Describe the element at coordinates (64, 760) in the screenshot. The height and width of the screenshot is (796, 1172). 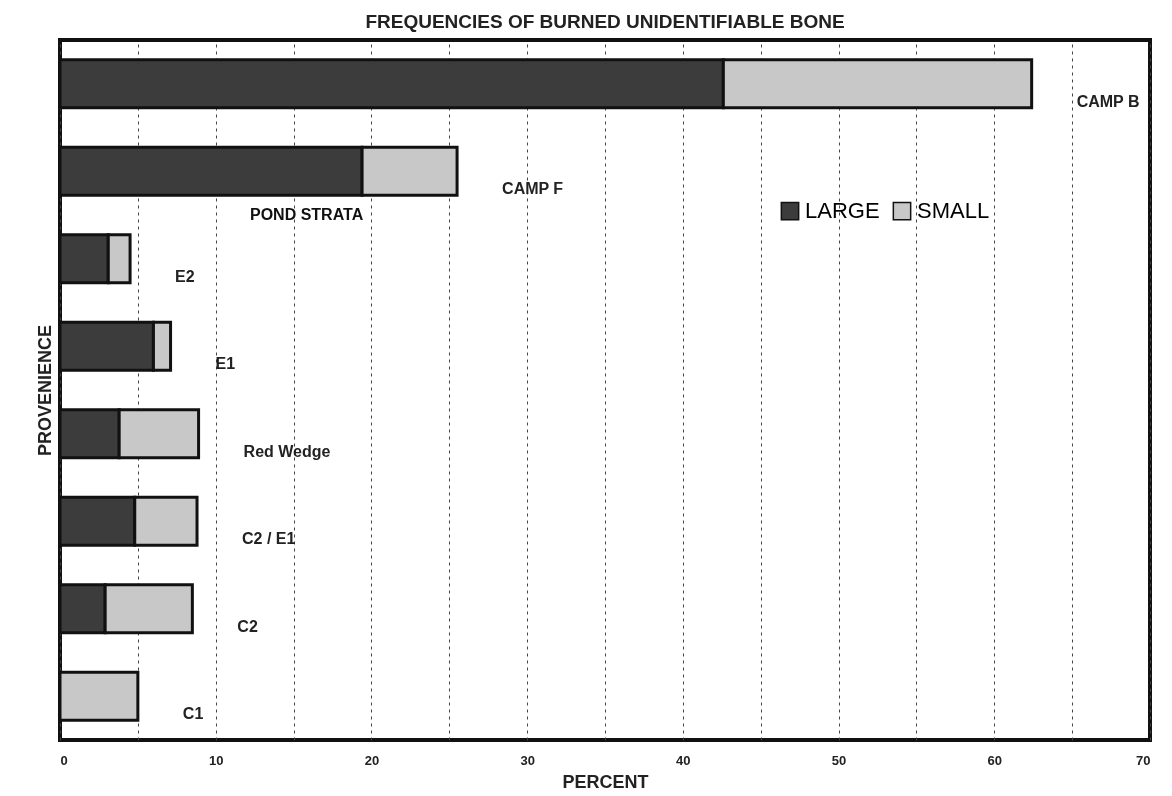
I see `x-tick-label: 0` at that location.